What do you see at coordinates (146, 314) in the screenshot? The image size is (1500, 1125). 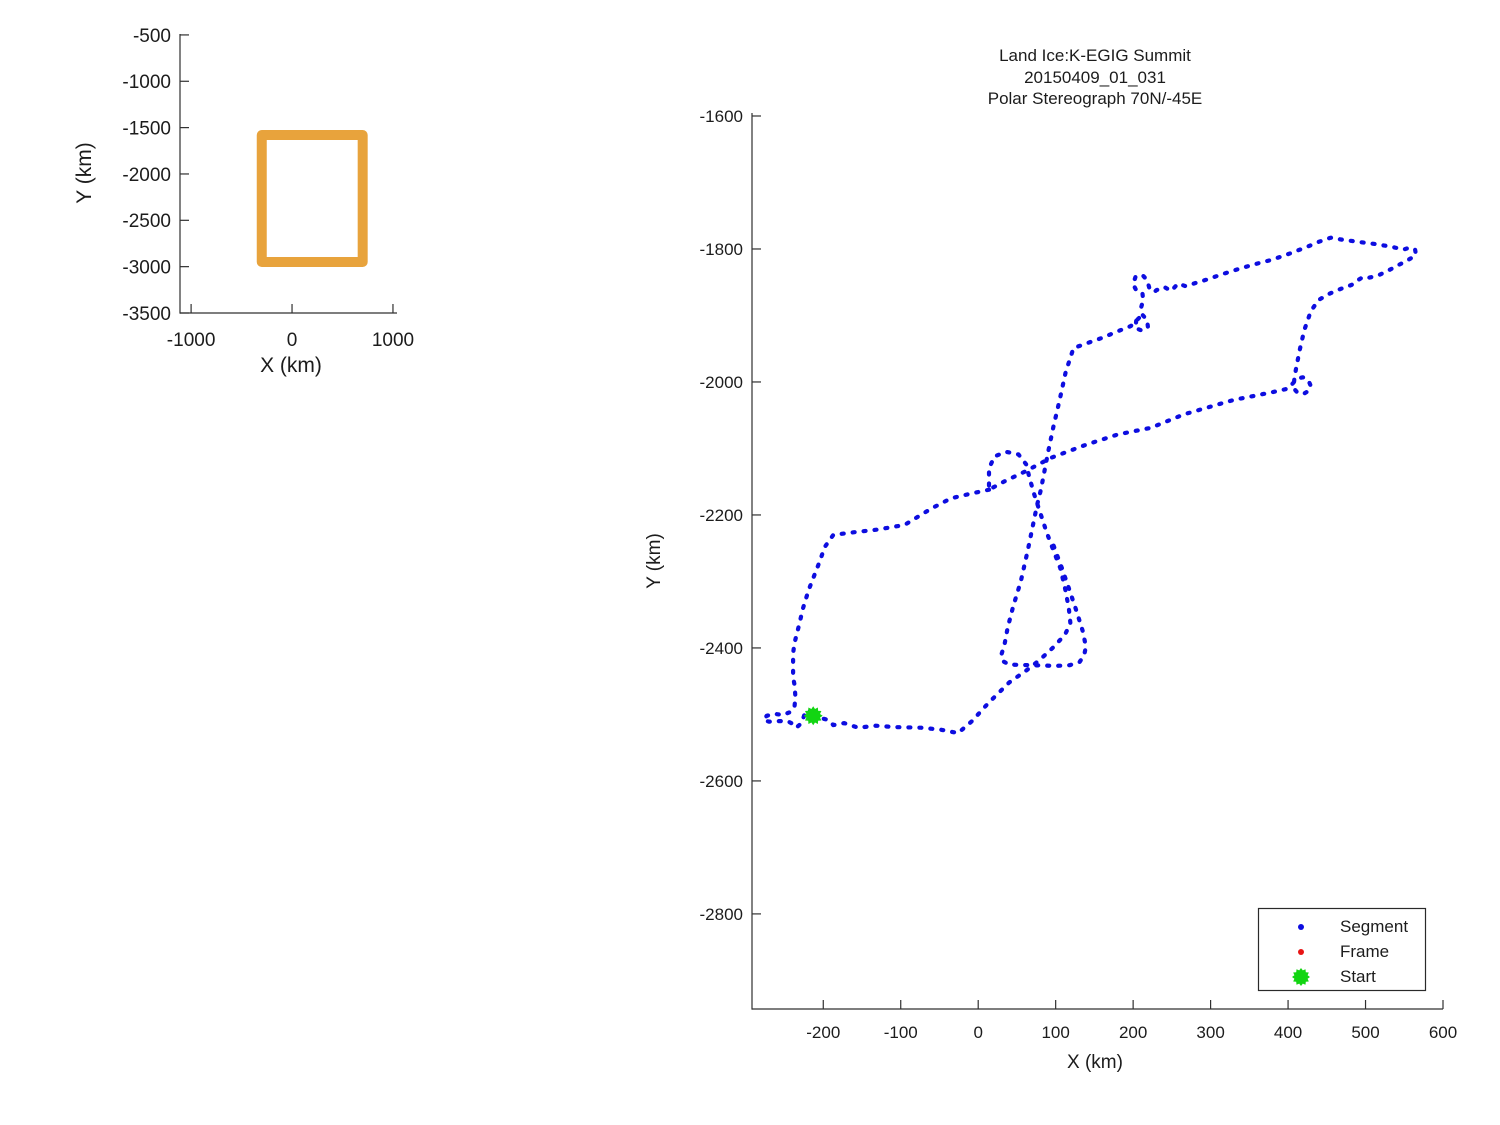 I see `y-tick-label: -3500` at bounding box center [146, 314].